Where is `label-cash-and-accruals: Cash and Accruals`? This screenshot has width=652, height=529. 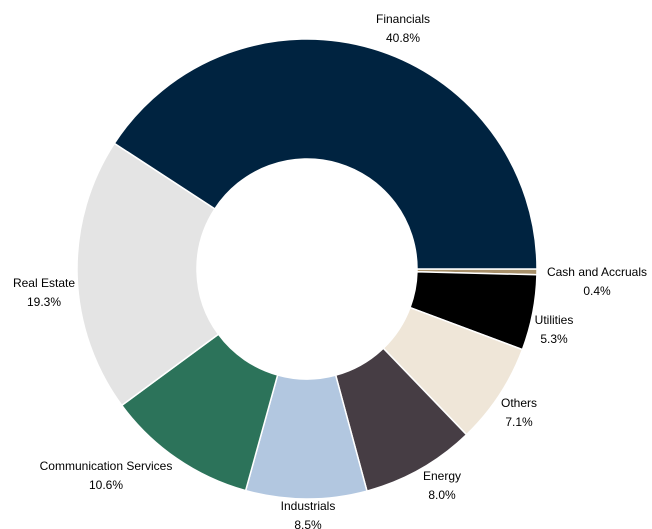
label-cash-and-accruals: Cash and Accruals is located at coordinates (597, 272).